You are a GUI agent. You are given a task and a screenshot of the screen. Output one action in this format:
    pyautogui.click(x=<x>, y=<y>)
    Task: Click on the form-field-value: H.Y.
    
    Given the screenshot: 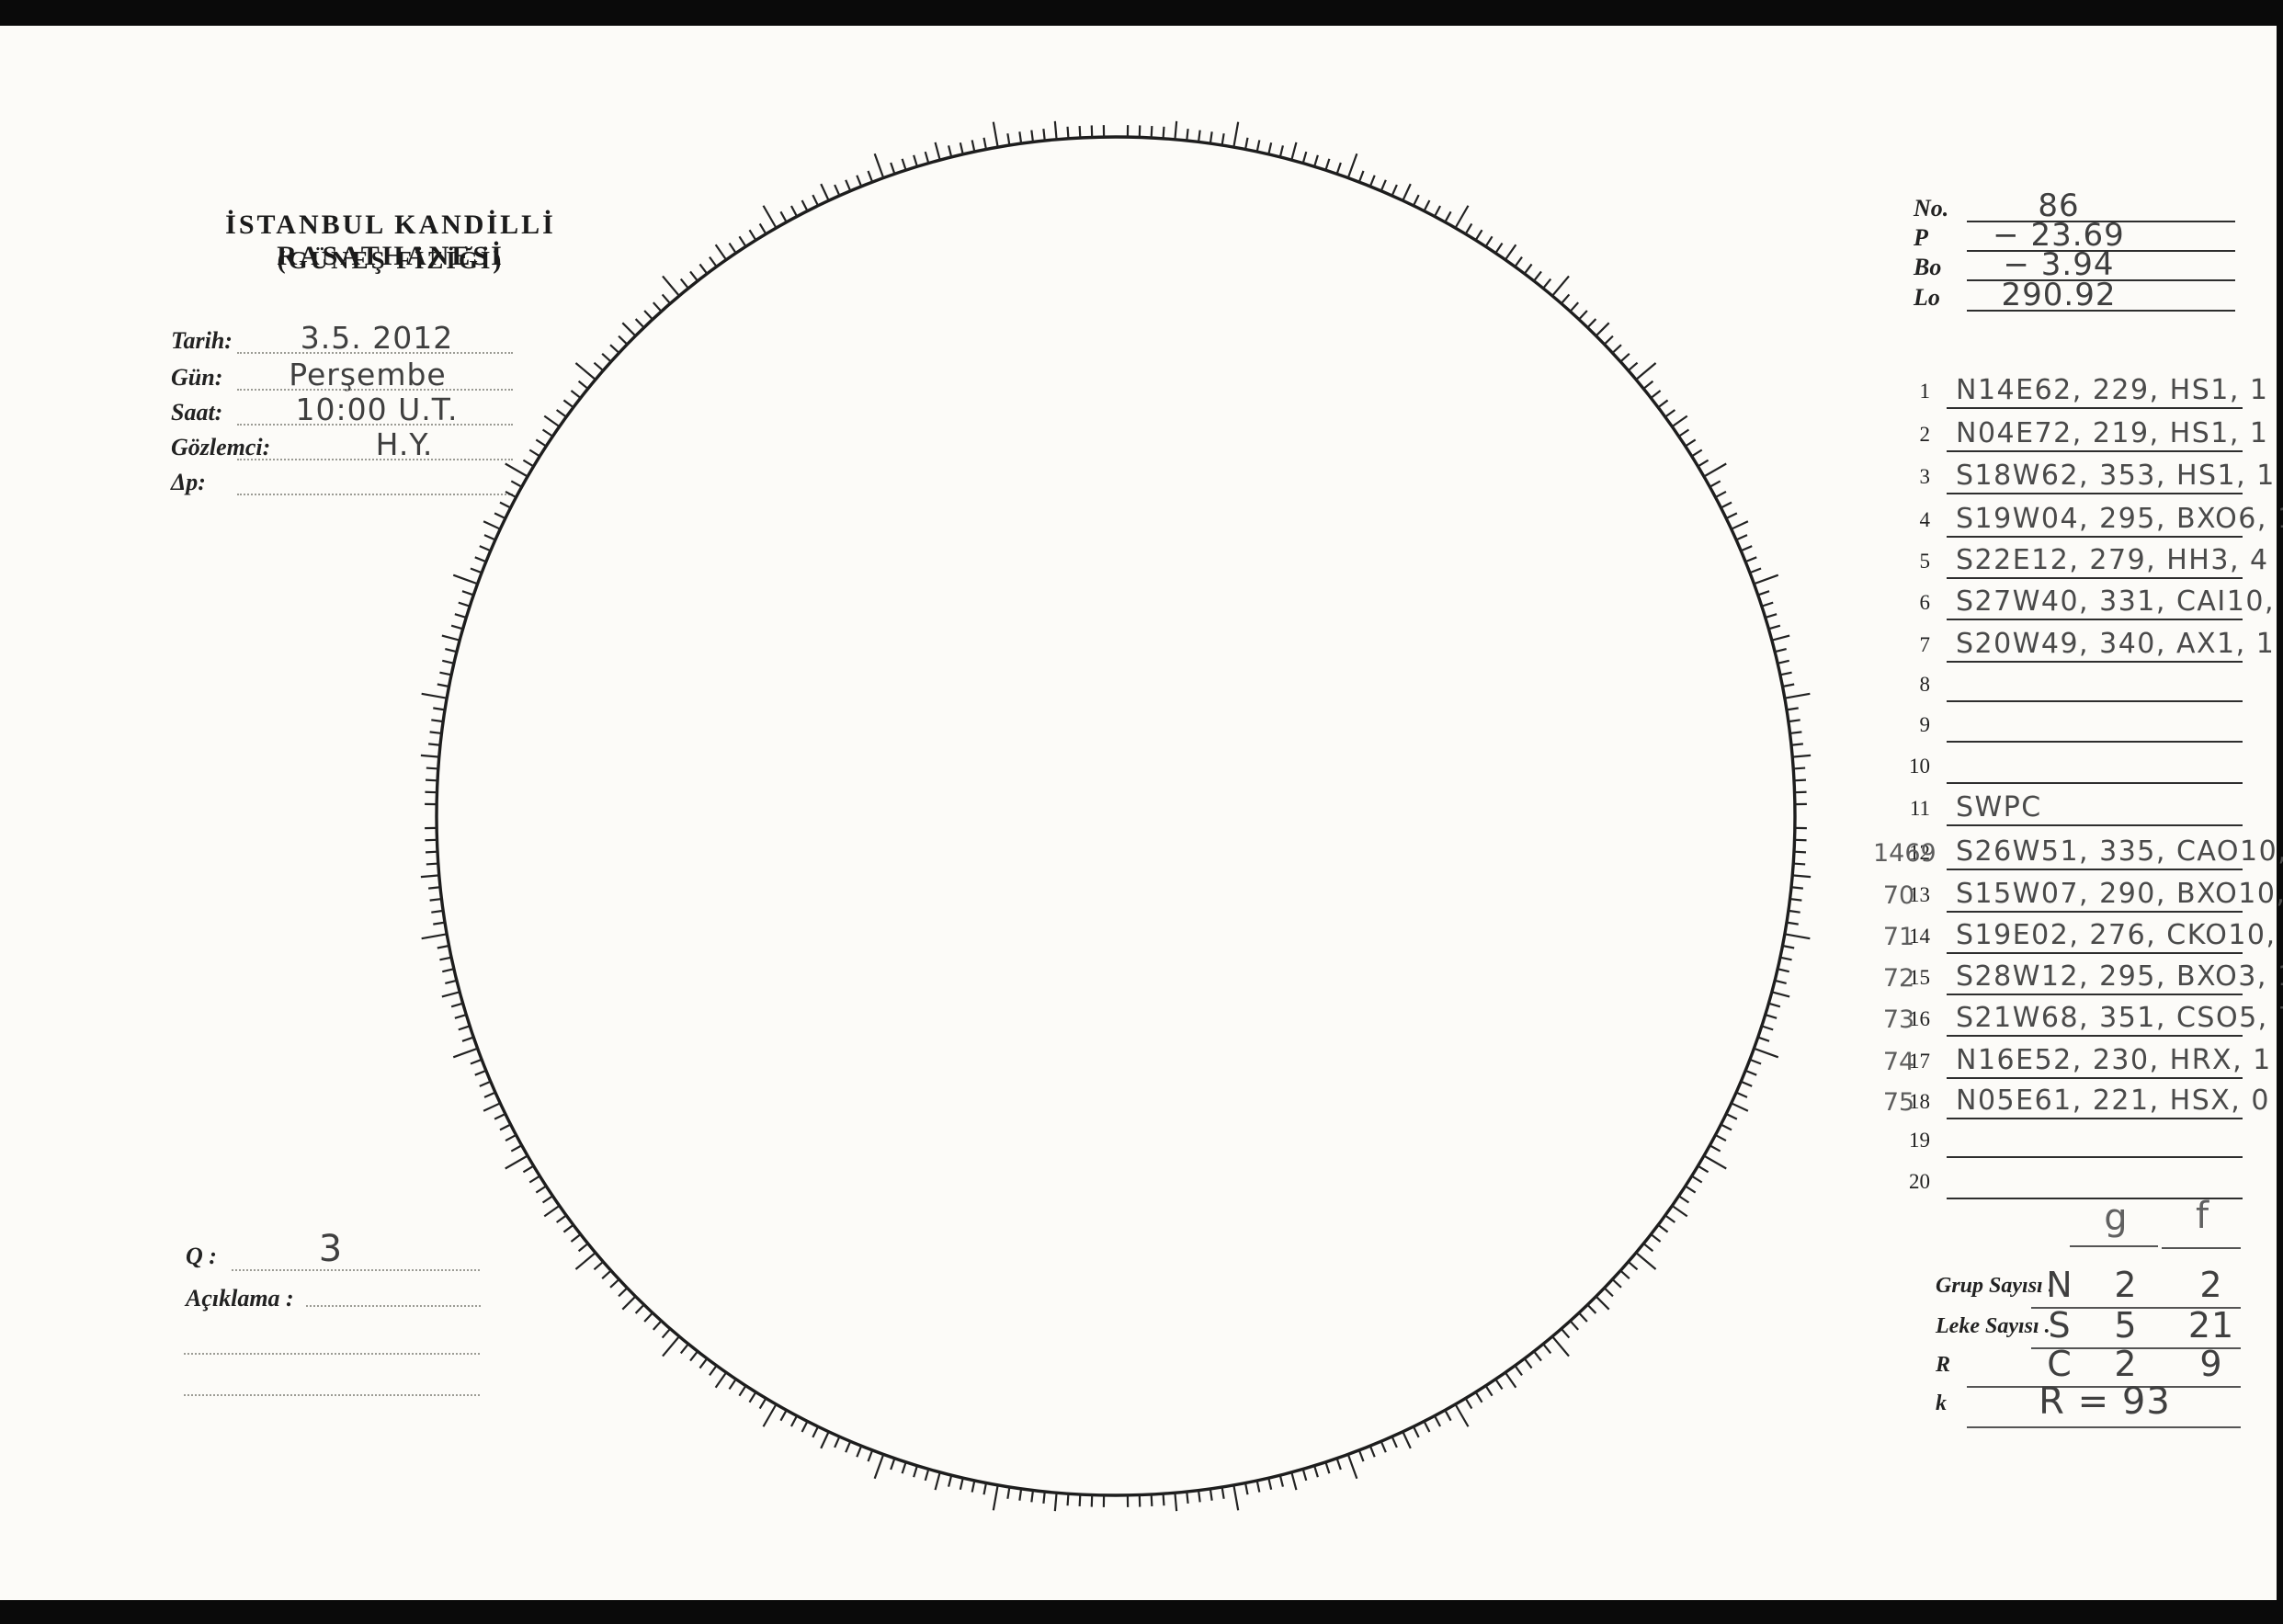 What is the action you would take?
    pyautogui.click(x=404, y=444)
    